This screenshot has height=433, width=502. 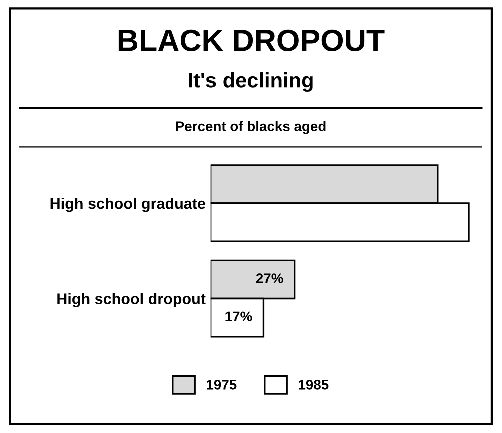 I want to click on data-label: 17%, so click(x=239, y=317).